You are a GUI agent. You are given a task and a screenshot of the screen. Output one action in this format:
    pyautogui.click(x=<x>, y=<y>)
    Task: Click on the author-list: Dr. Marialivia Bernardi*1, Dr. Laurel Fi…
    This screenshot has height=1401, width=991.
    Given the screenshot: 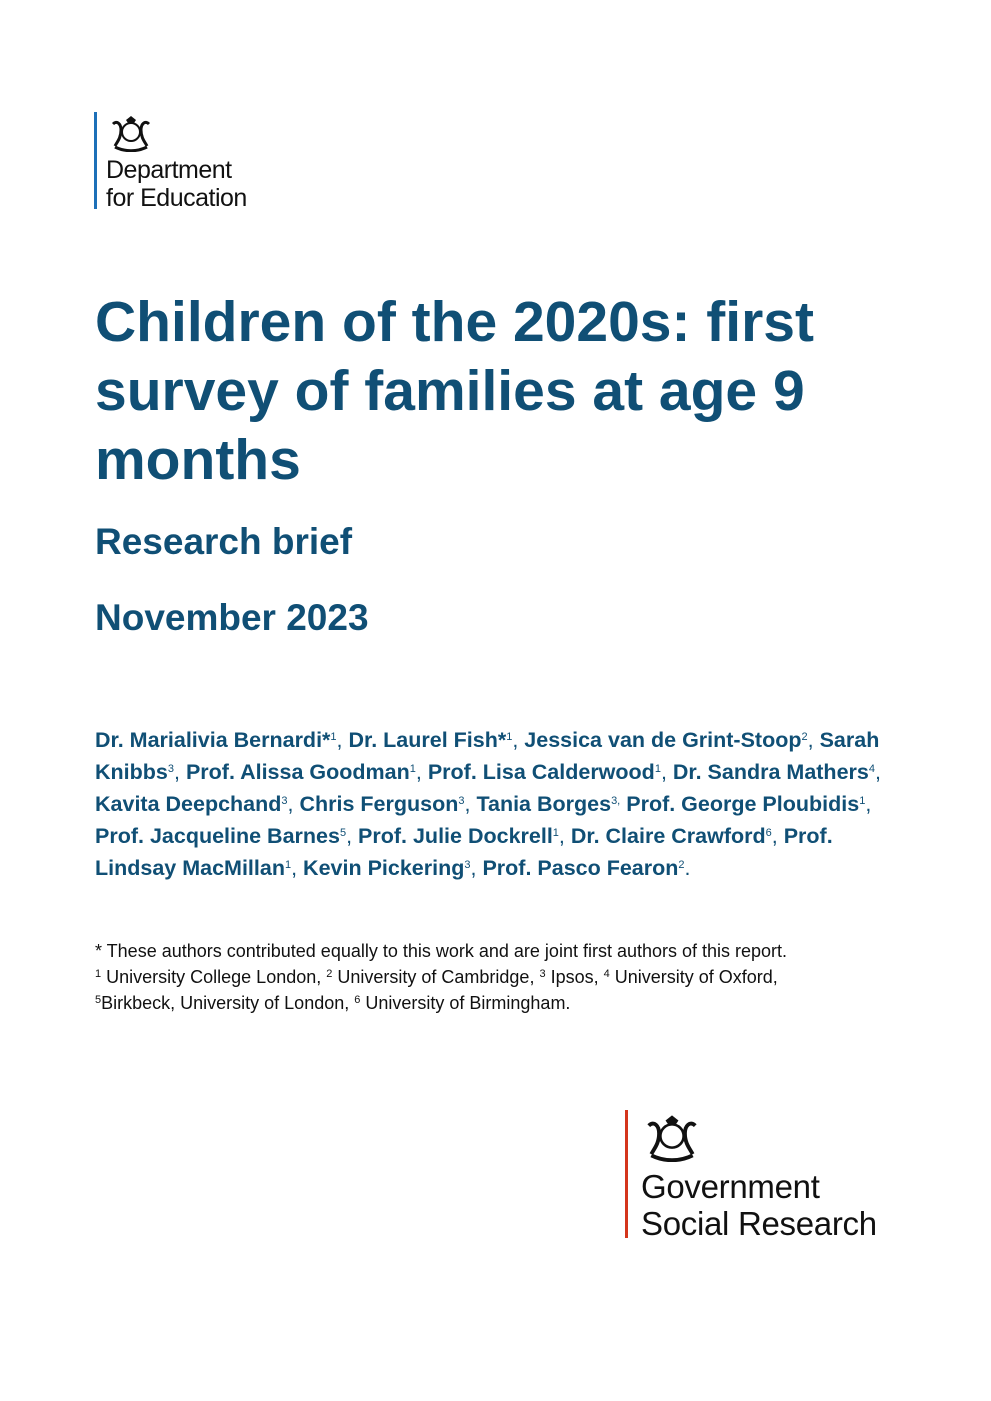 What is the action you would take?
    pyautogui.click(x=492, y=804)
    